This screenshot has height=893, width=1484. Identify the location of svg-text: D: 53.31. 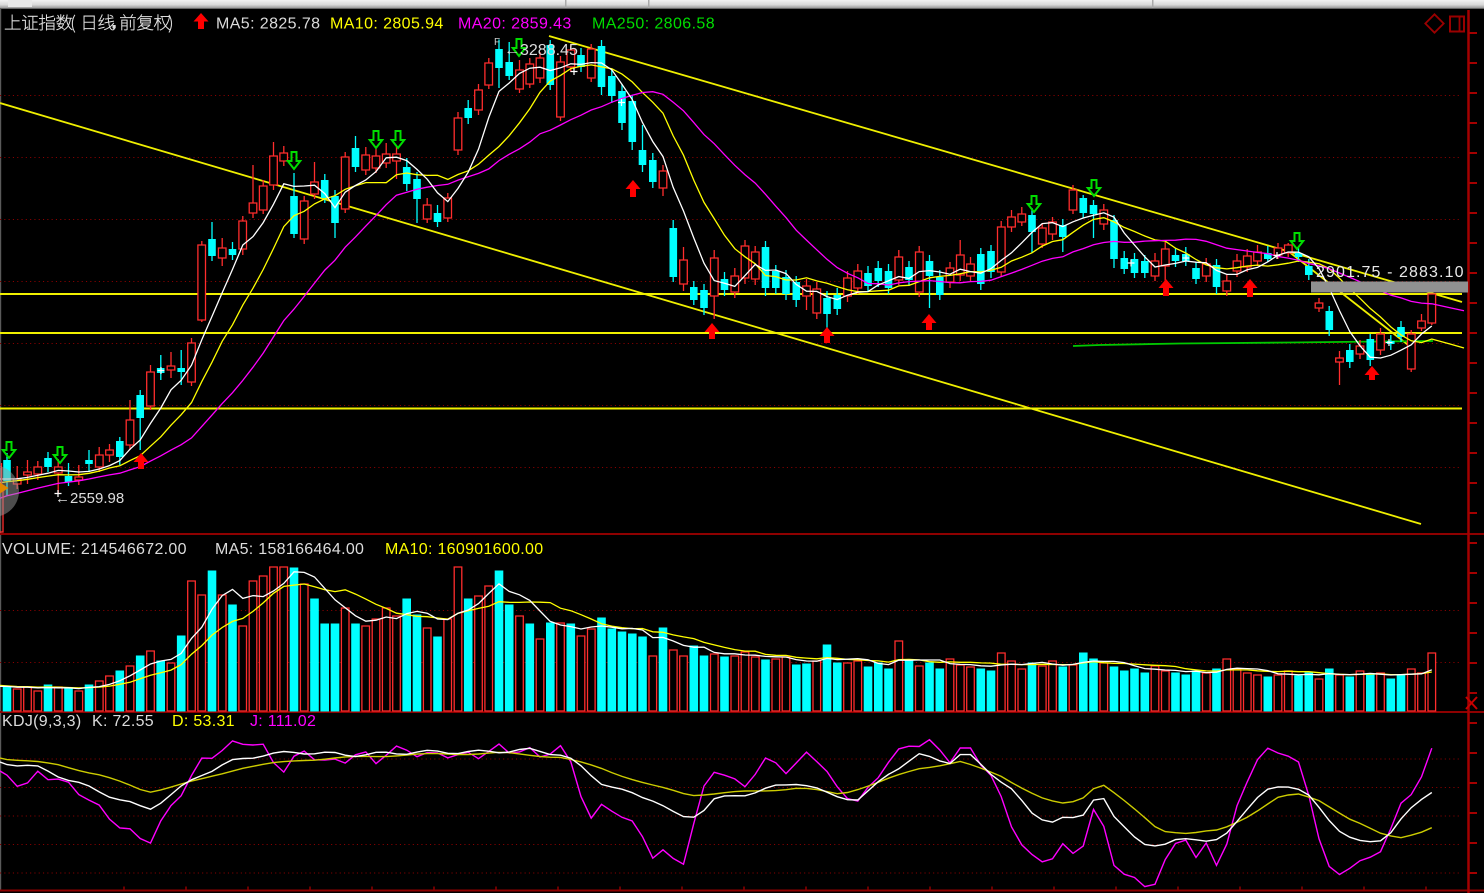
(203, 721).